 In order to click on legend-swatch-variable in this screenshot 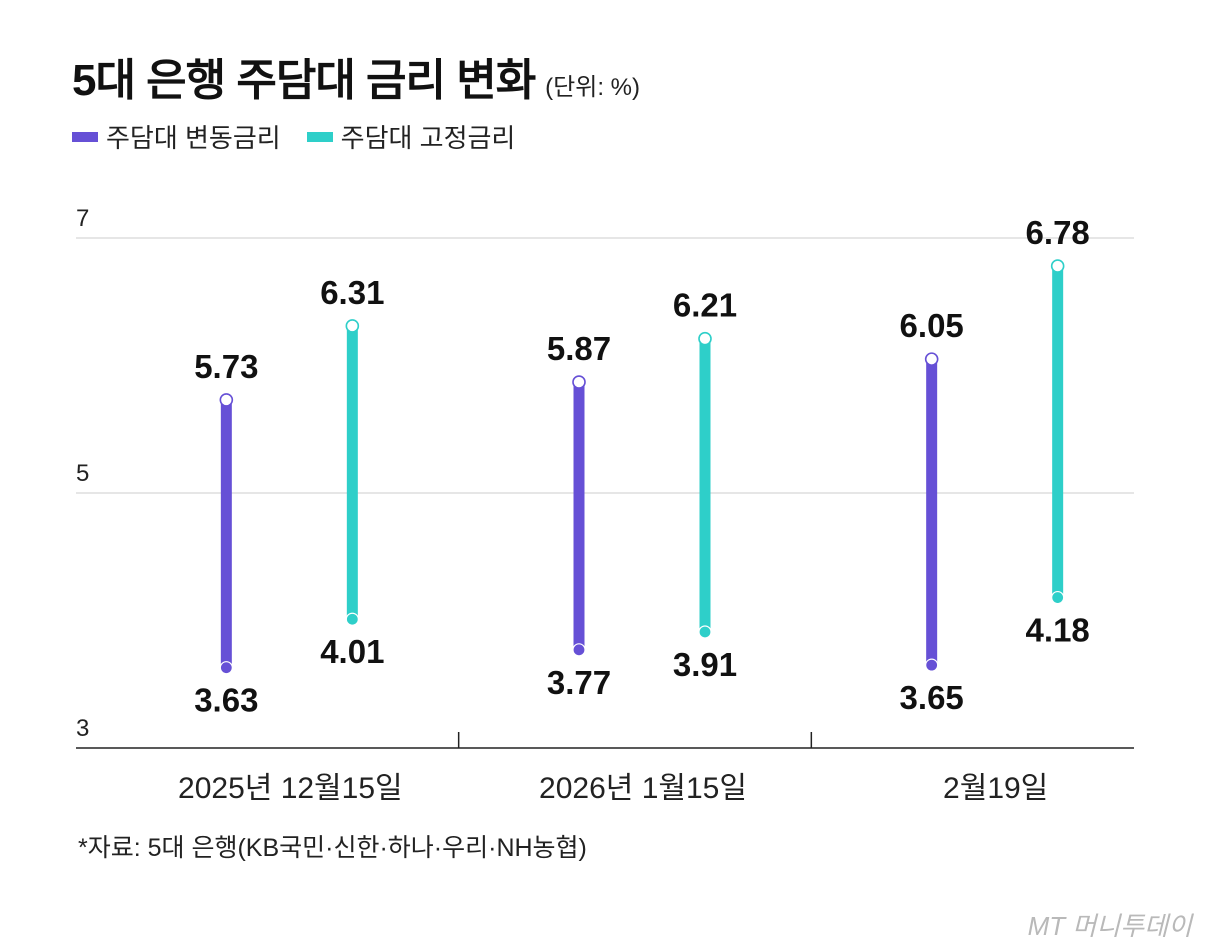, I will do `click(85, 136)`.